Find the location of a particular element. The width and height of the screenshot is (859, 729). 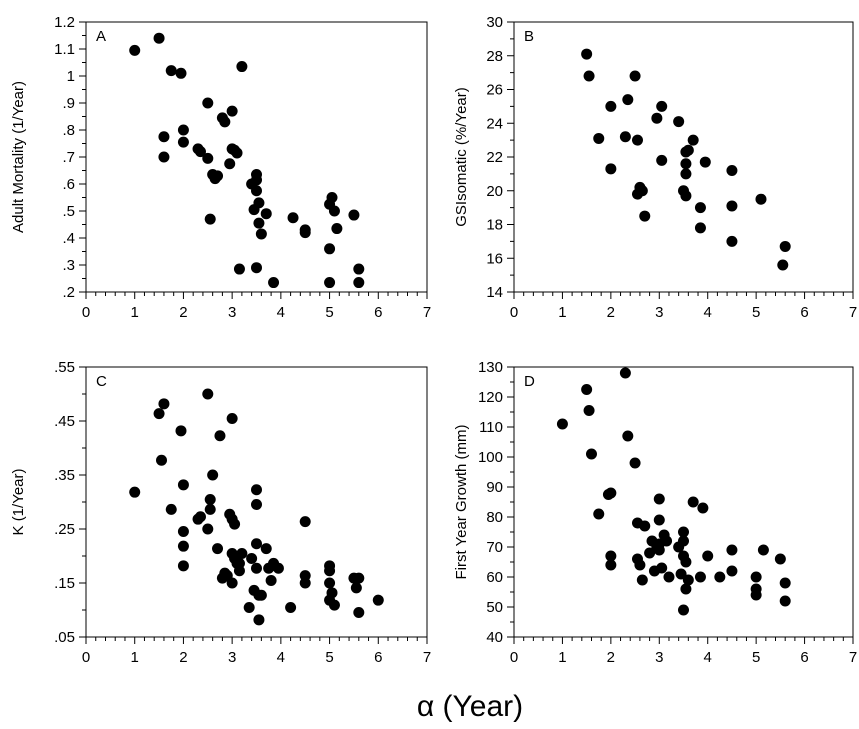

panel-c-x-tick-label: 0 is located at coordinates (86, 657).